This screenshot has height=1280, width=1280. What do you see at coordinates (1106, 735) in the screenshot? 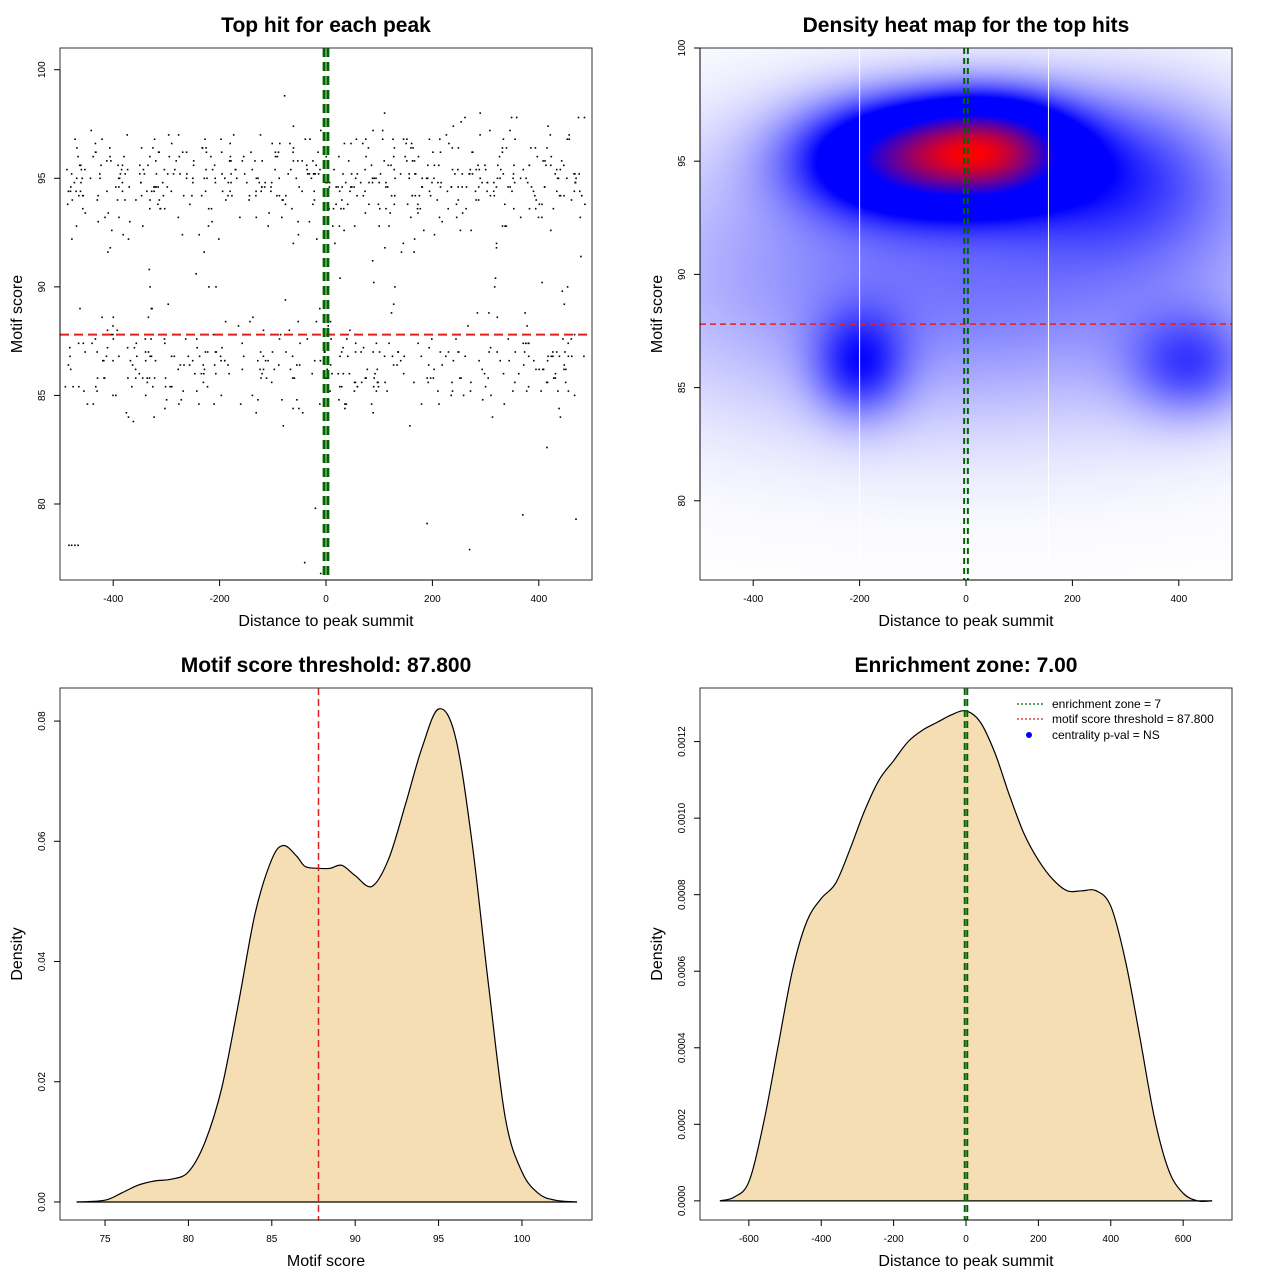
I see `legend-centrality-label: centrality p-val = NS` at bounding box center [1106, 735].